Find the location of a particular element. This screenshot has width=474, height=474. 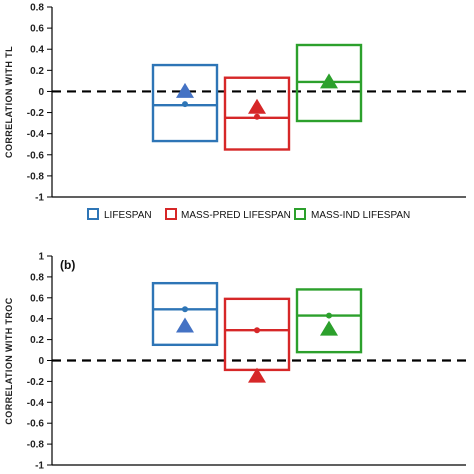

legend-swatch-mass-ind is located at coordinates (300, 214).